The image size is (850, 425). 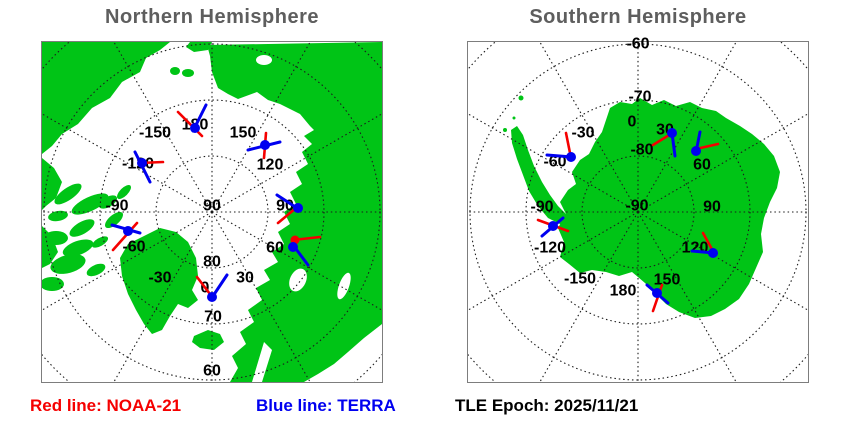 What do you see at coordinates (632, 122) in the screenshot?
I see `graticule-label: 0` at bounding box center [632, 122].